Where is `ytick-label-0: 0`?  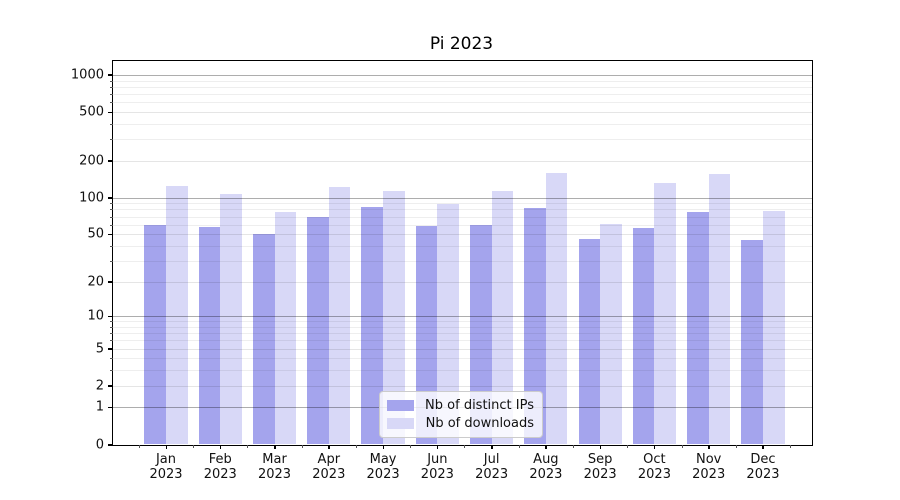
ytick-label-0: 0 is located at coordinates (99, 444).